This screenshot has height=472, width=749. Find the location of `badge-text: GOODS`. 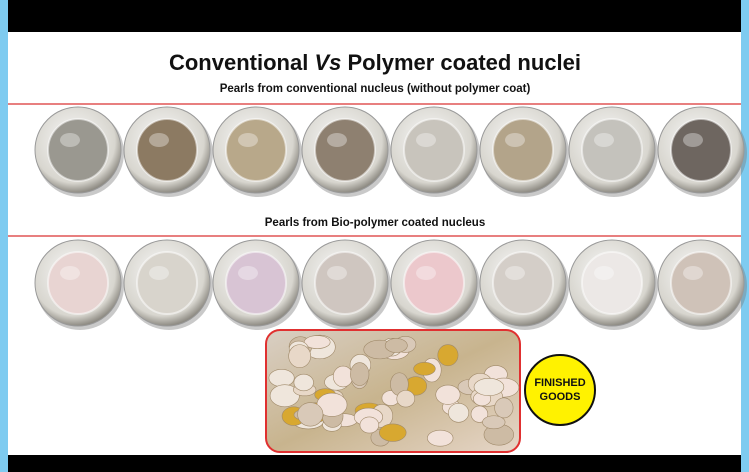

badge-text: GOODS is located at coordinates (560, 397).